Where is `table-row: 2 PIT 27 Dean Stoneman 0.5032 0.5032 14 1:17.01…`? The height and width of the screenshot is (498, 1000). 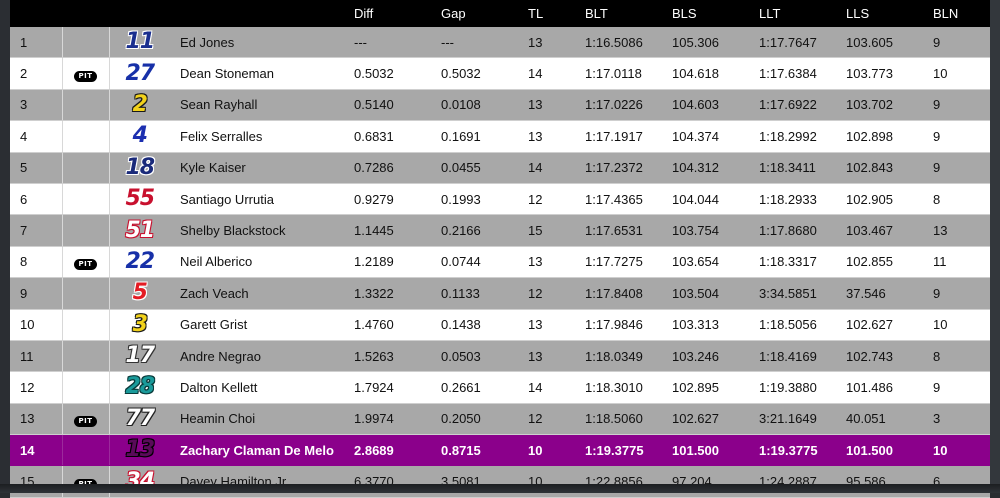
table-row: 2 PIT 27 Dean Stoneman 0.5032 0.5032 14 1:17.01… is located at coordinates (500, 73).